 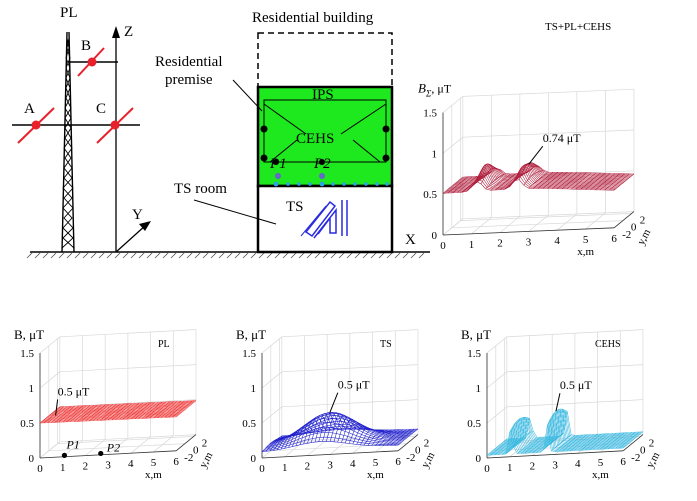 I want to click on panel-title: PL, so click(x=164, y=344).